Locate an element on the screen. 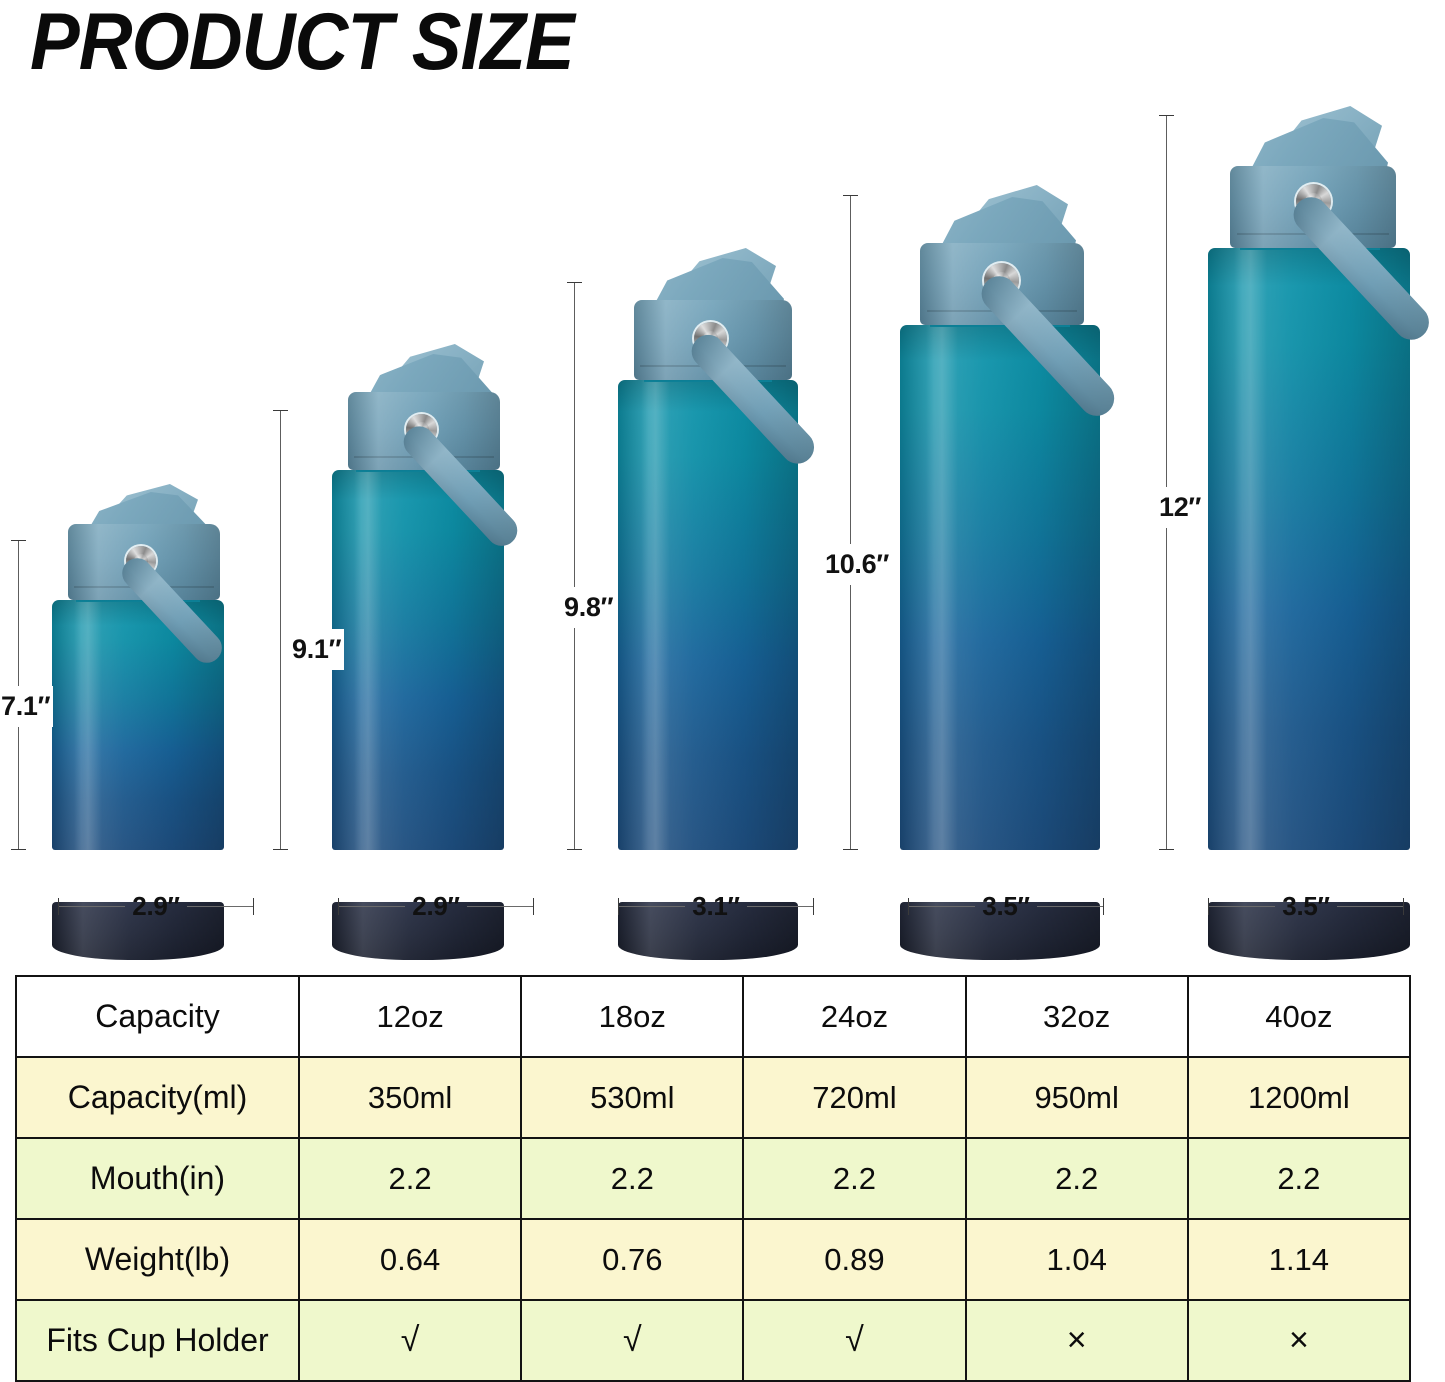 The width and height of the screenshot is (1445, 1382). page-title: PRODUCT SIZE is located at coordinates (302, 43).